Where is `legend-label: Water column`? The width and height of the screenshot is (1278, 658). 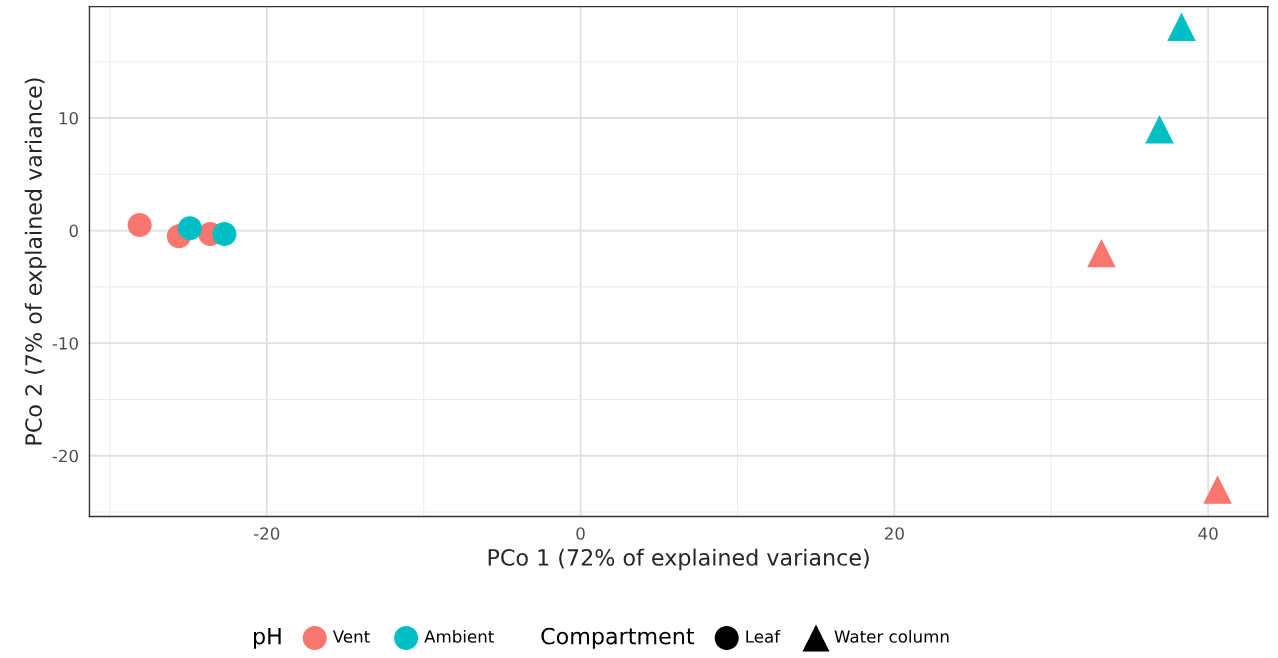 legend-label: Water column is located at coordinates (891, 636).